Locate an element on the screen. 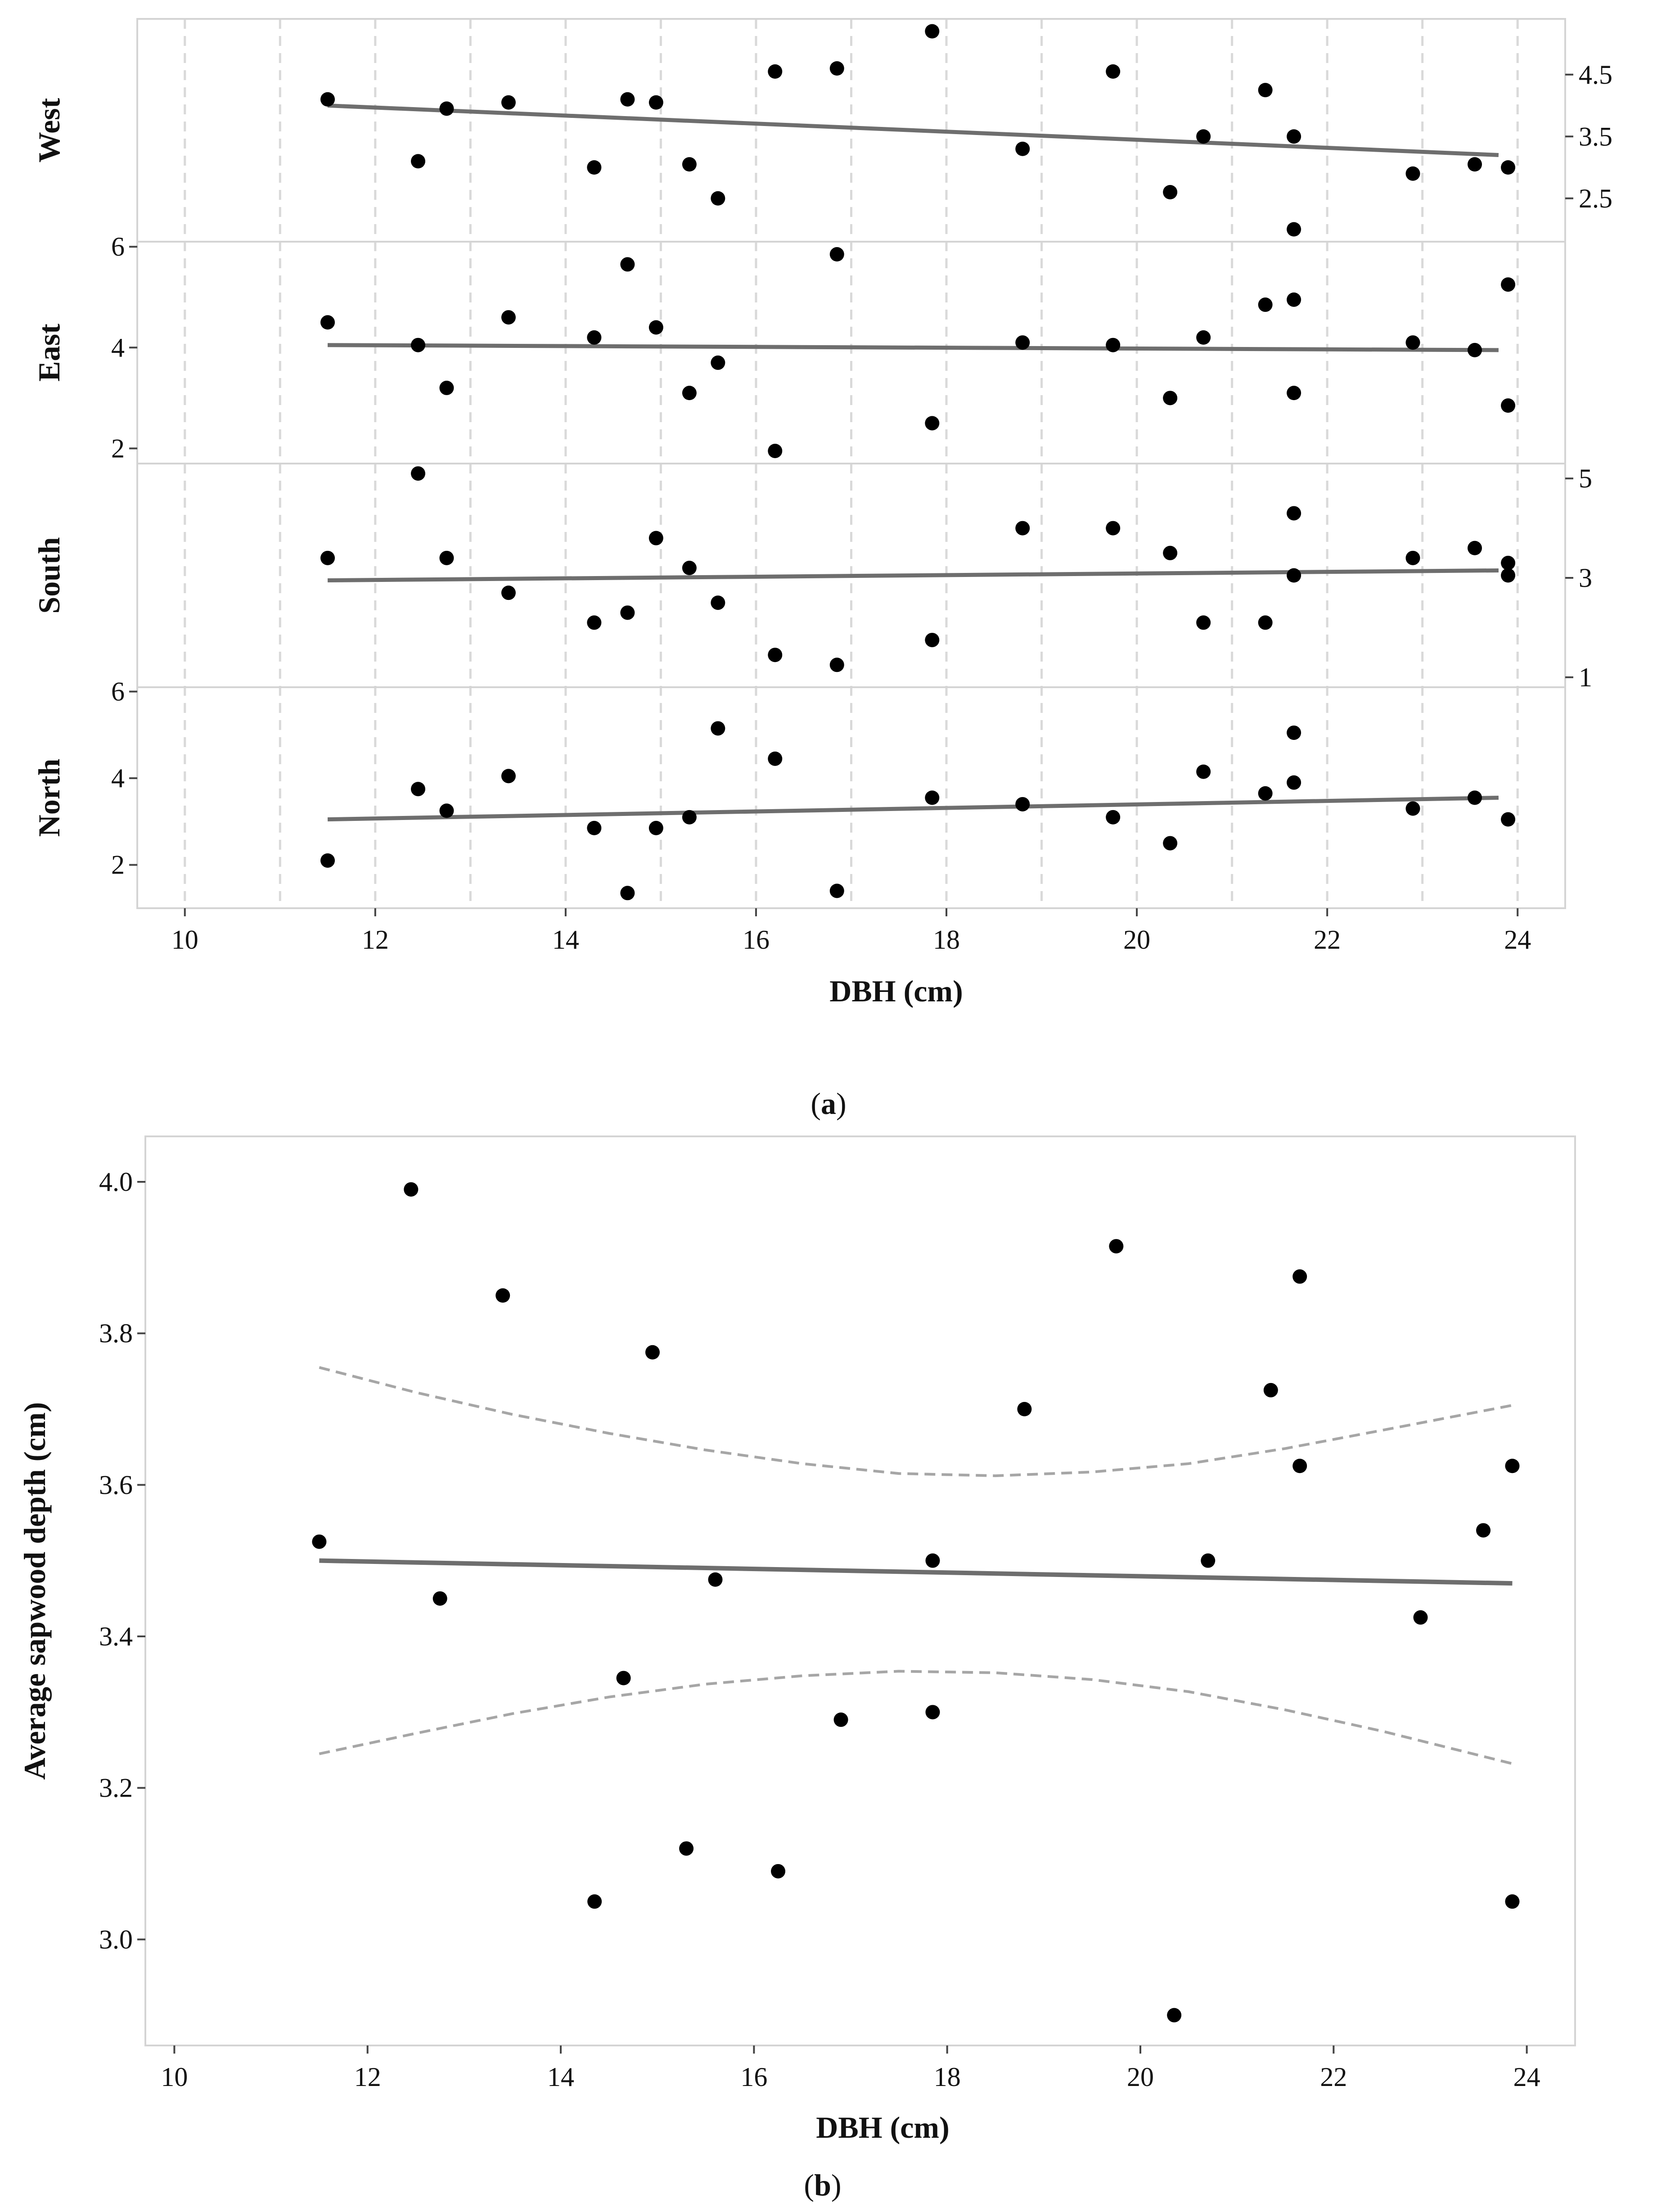  caption-b: (b) is located at coordinates (822, 2185).